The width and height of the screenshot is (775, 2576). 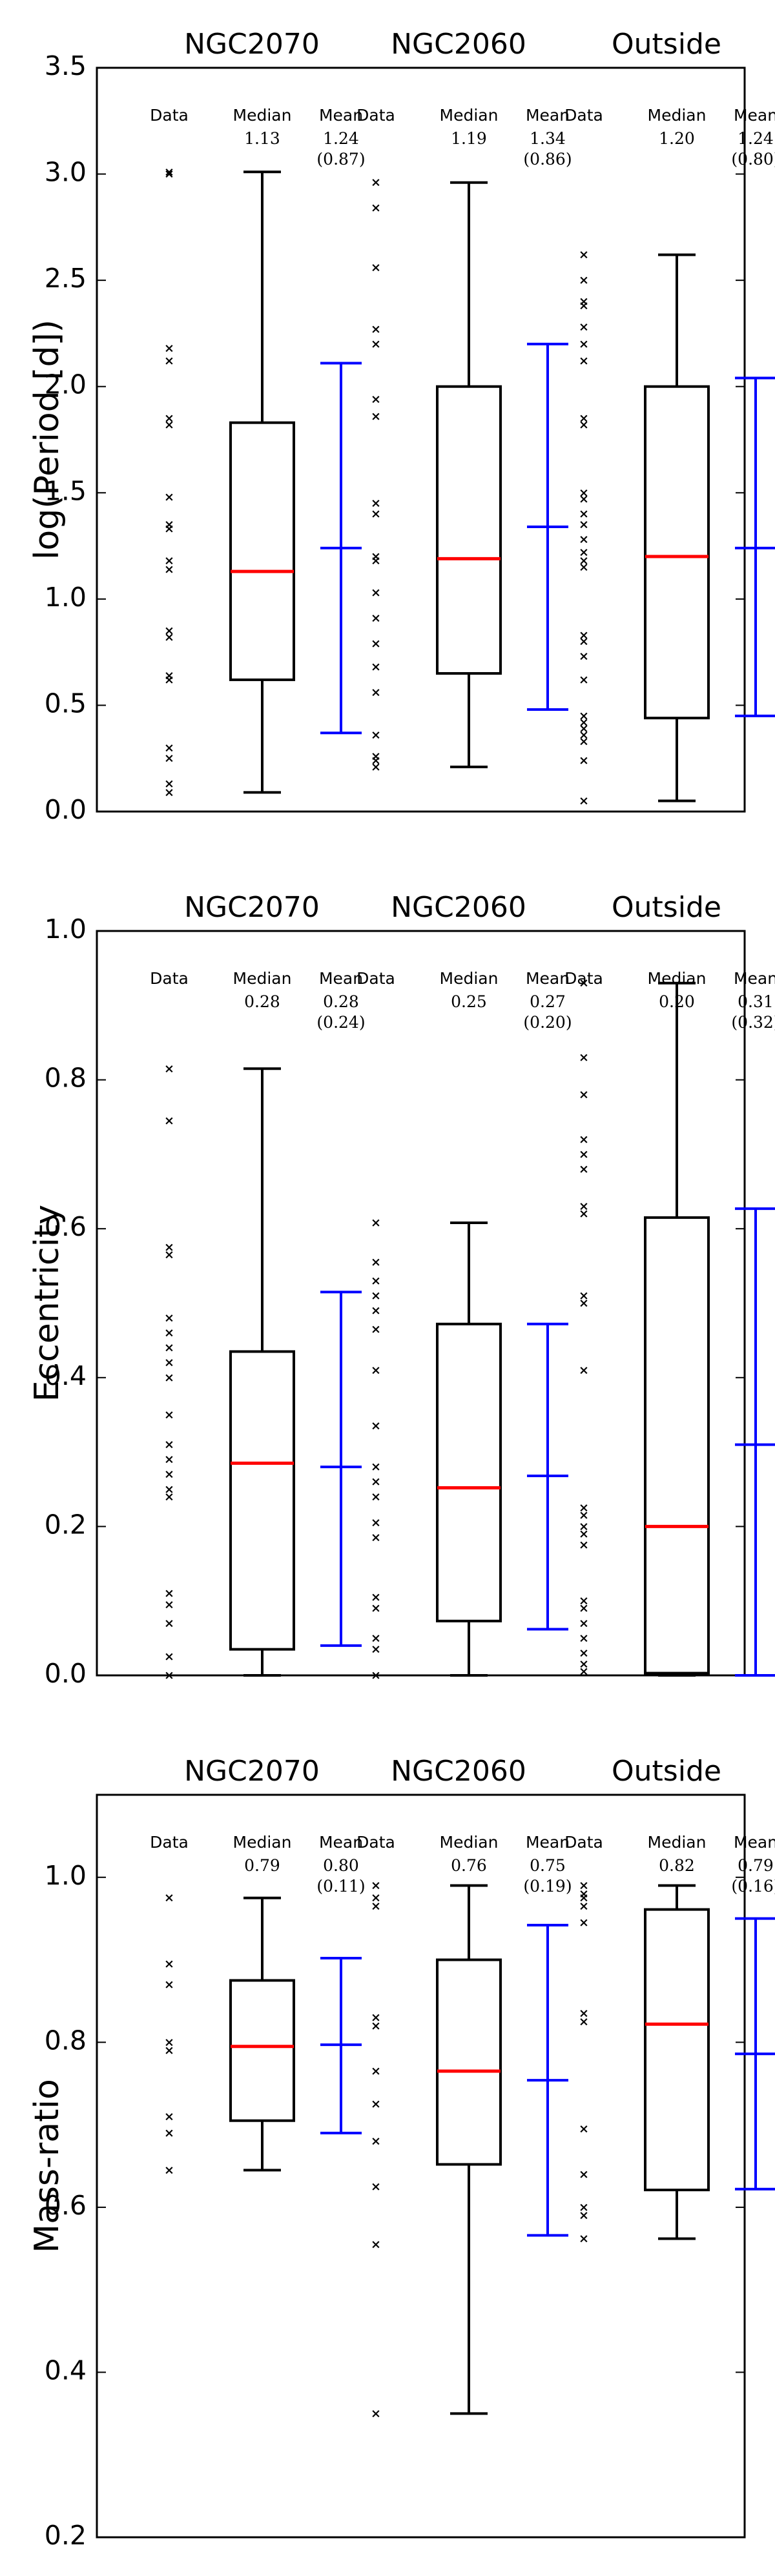 What do you see at coordinates (458, 44) in the screenshot?
I see `group-title: NGC2060` at bounding box center [458, 44].